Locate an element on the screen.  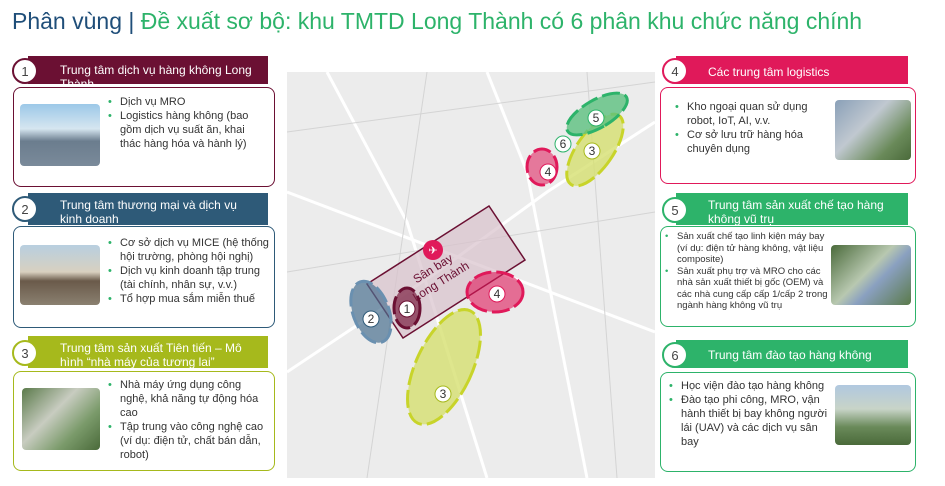
zone-number: 4 is located at coordinates (675, 71).